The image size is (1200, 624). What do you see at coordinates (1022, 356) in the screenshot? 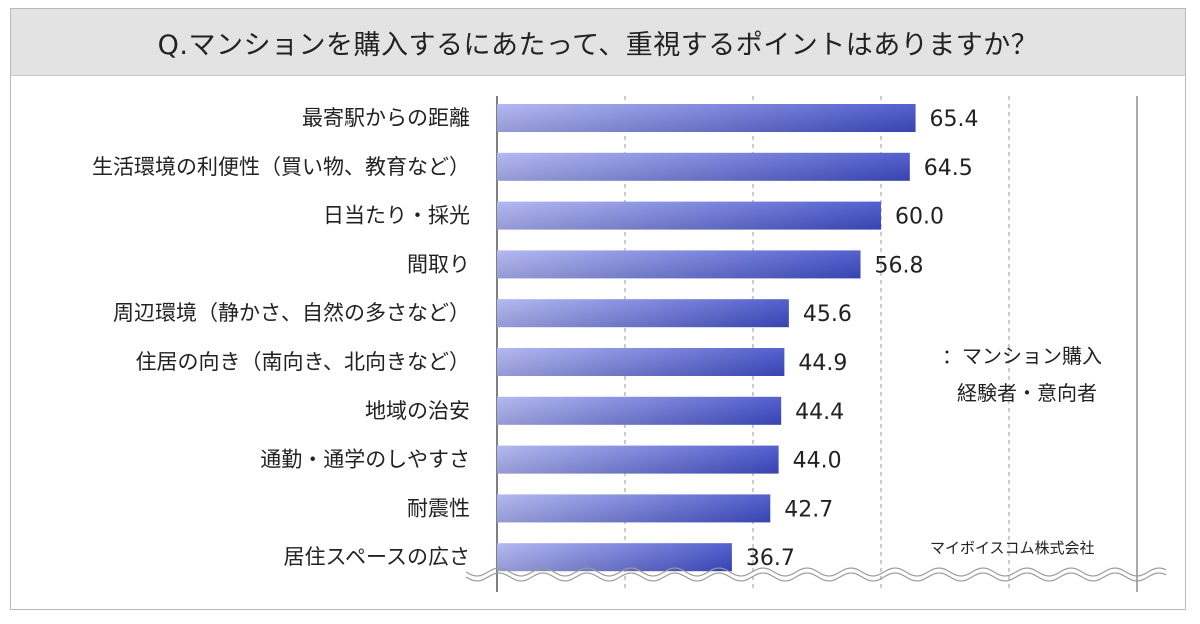
I see `legend-line-1: ：マンション購入` at bounding box center [1022, 356].